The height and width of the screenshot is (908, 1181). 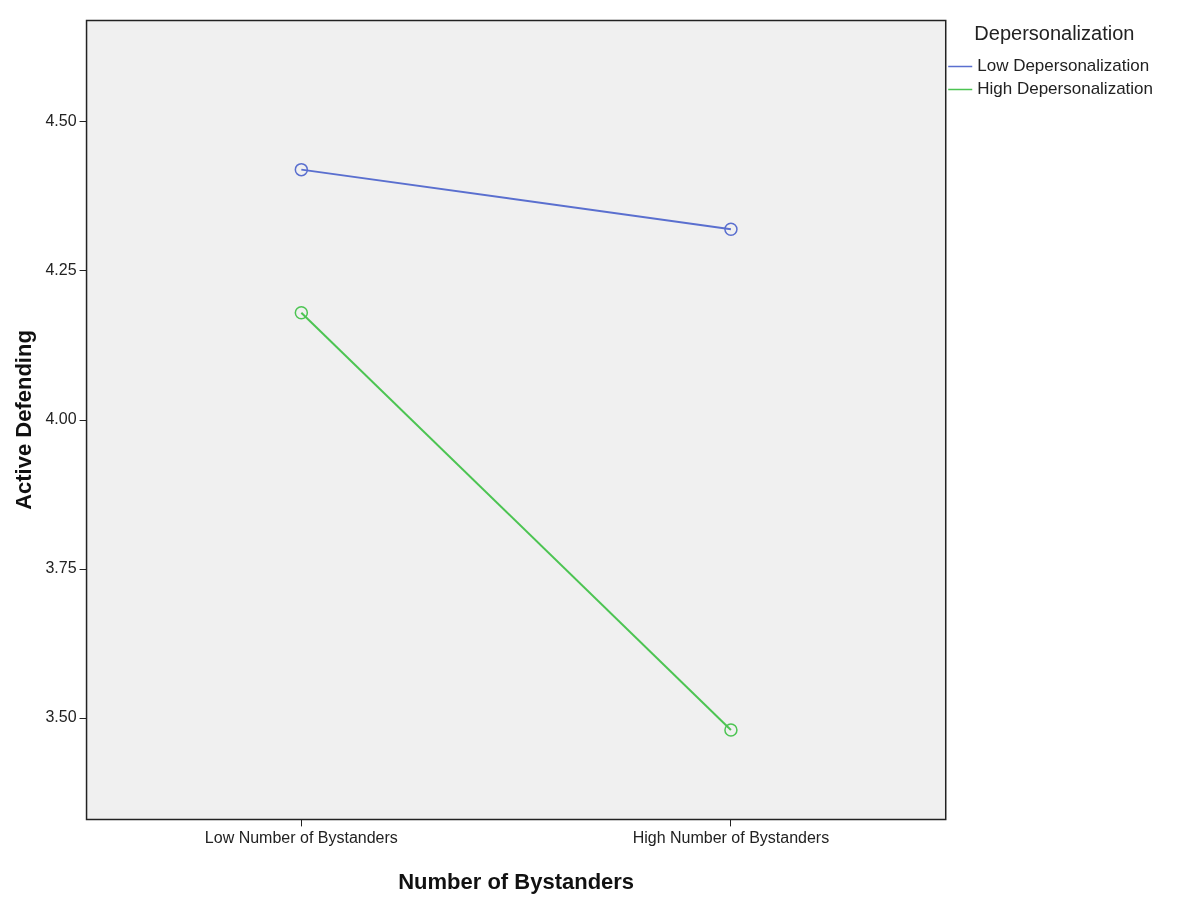 I want to click on legend-label: Low Depersonalization, so click(x=1063, y=66).